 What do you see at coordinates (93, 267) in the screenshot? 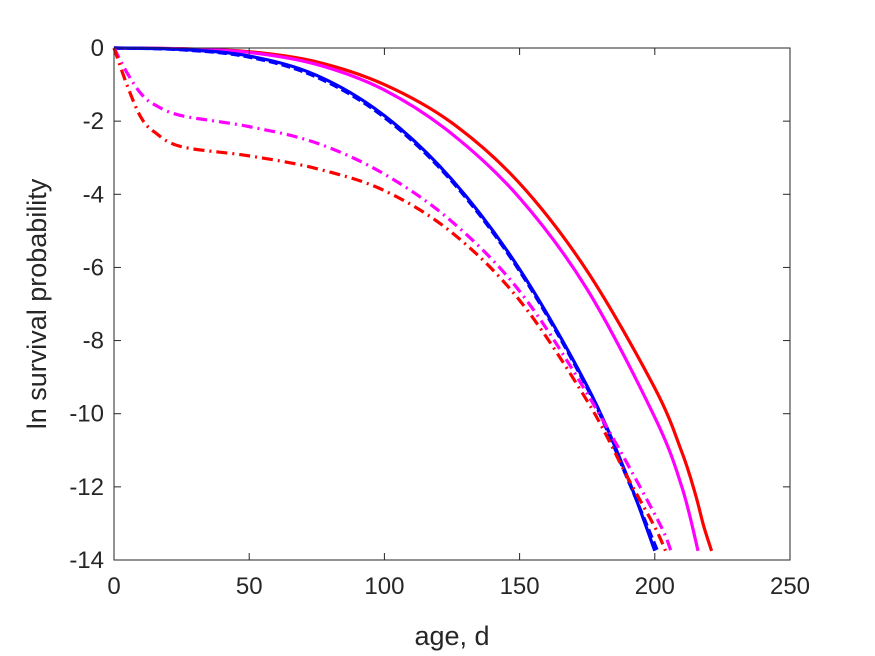
I see `y-tick-label: -6` at bounding box center [93, 267].